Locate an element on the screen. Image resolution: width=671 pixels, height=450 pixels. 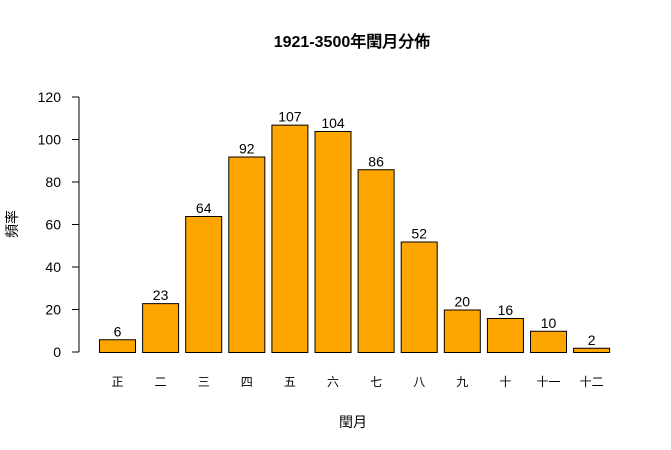
x-tick-label: 十二 is located at coordinates (592, 382).